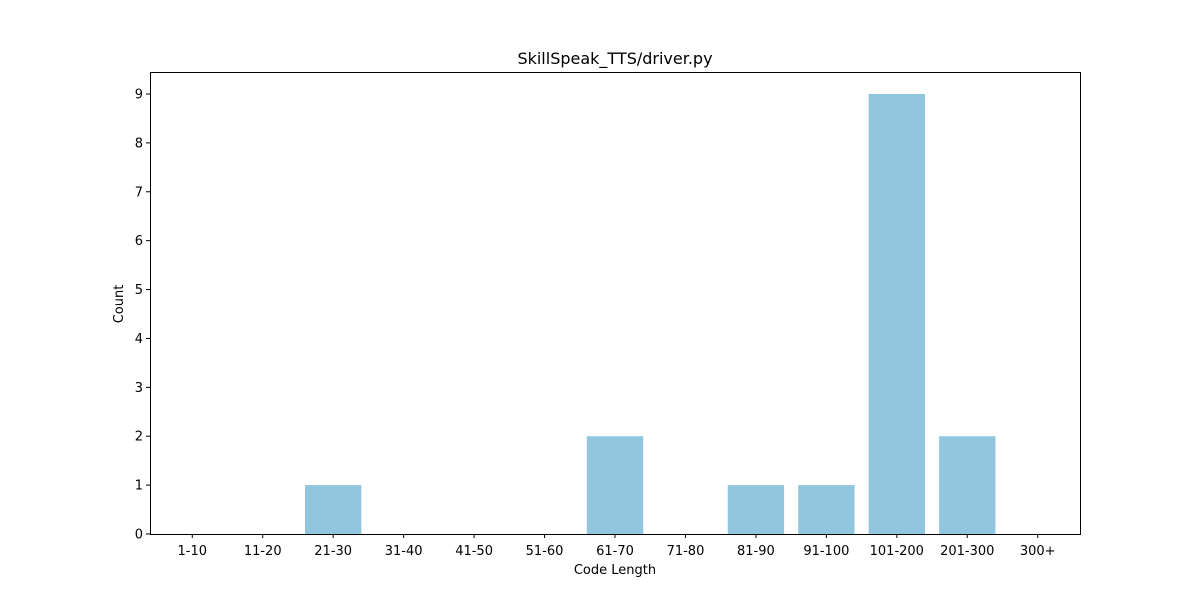  What do you see at coordinates (139, 290) in the screenshot?
I see `y-tick-label: 5` at bounding box center [139, 290].